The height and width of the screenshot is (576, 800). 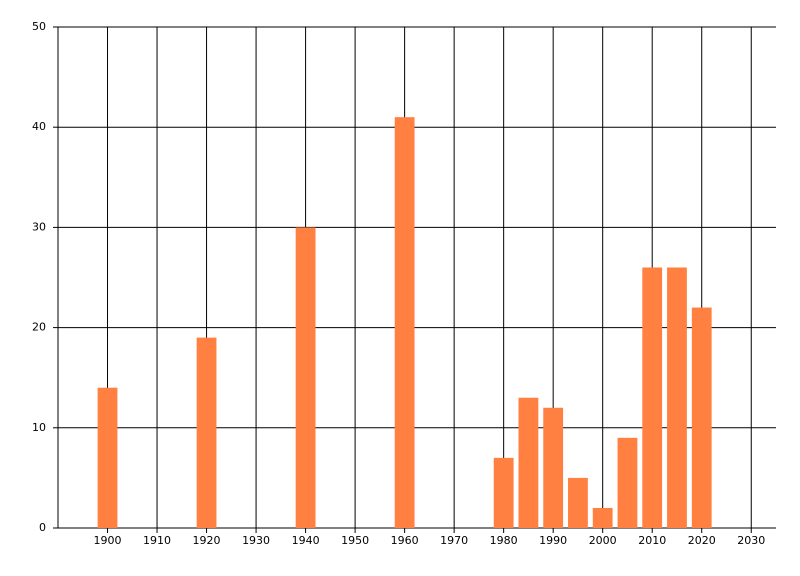 What do you see at coordinates (39, 26) in the screenshot?
I see `y-tick-label: 50` at bounding box center [39, 26].